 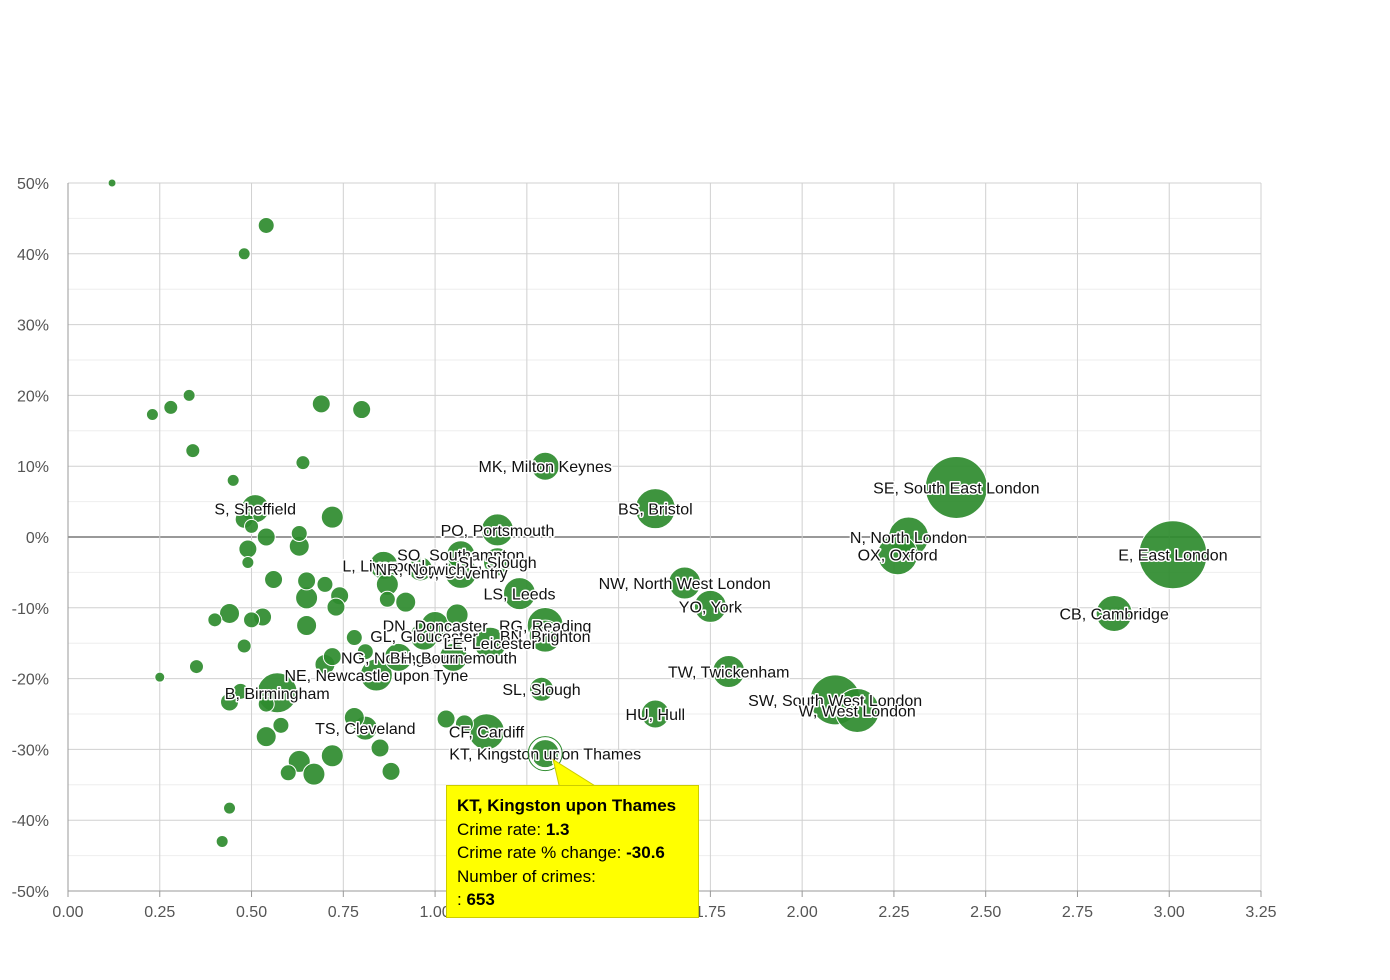 What do you see at coordinates (33, 184) in the screenshot?
I see `y-tick-label: 50%` at bounding box center [33, 184].